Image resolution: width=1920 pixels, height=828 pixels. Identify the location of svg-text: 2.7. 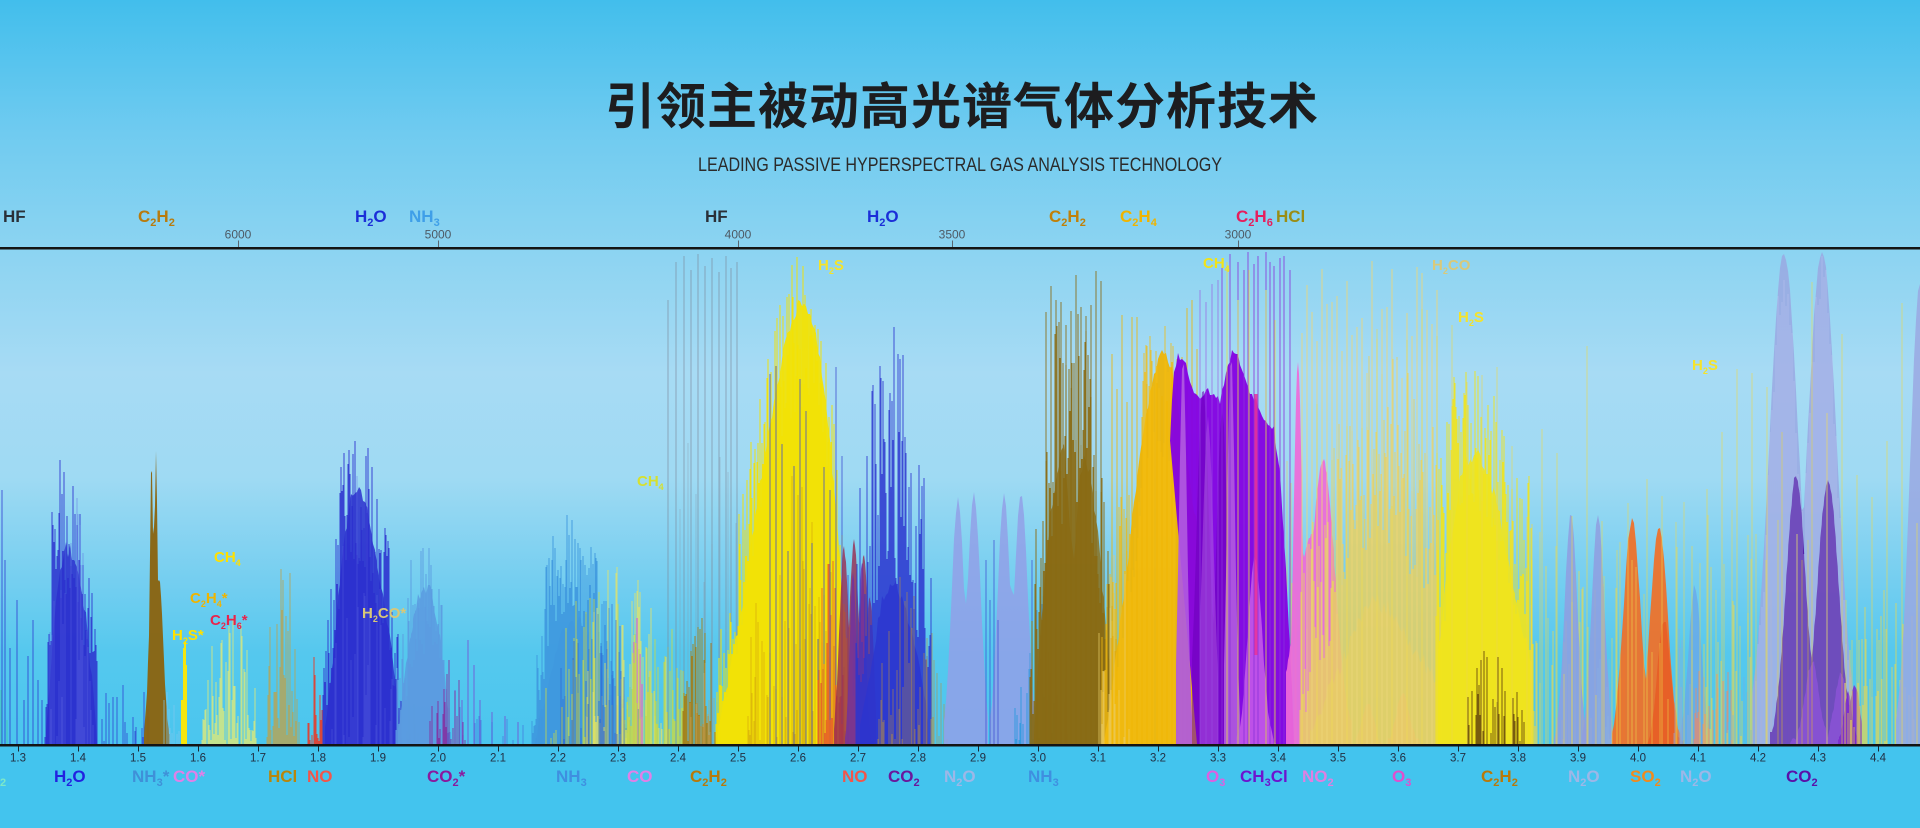
(858, 759).